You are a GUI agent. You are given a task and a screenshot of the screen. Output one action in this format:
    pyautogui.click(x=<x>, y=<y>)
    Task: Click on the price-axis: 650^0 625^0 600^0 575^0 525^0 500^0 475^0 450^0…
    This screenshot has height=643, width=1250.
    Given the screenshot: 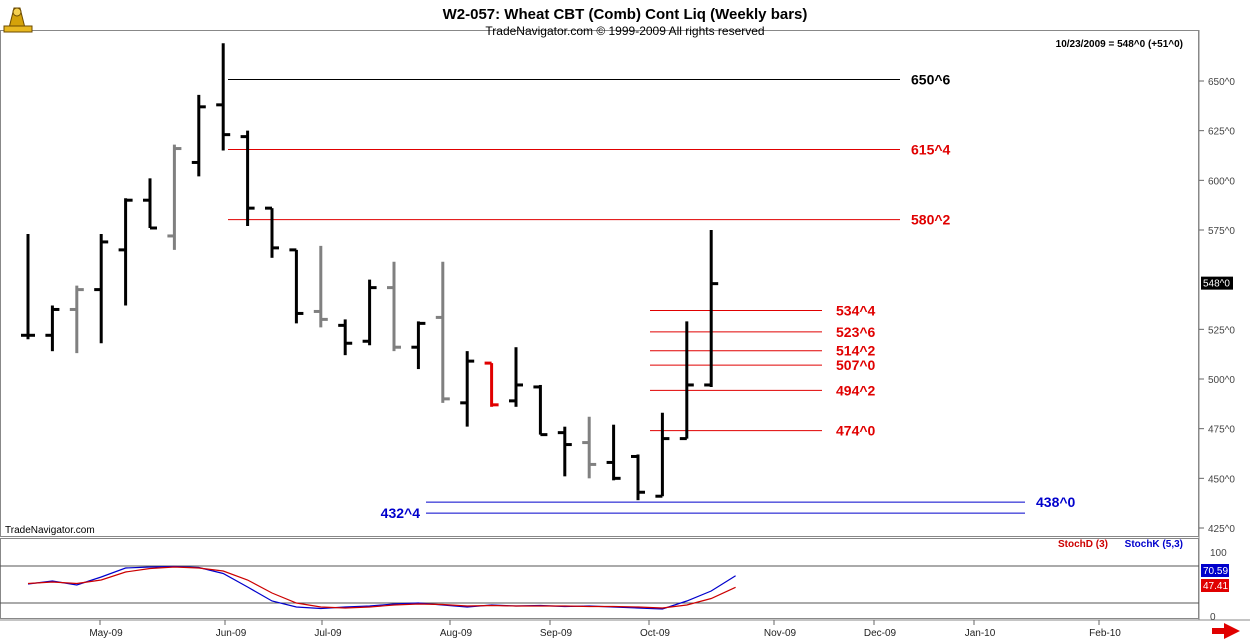 What is the action you would take?
    pyautogui.click(x=1217, y=306)
    